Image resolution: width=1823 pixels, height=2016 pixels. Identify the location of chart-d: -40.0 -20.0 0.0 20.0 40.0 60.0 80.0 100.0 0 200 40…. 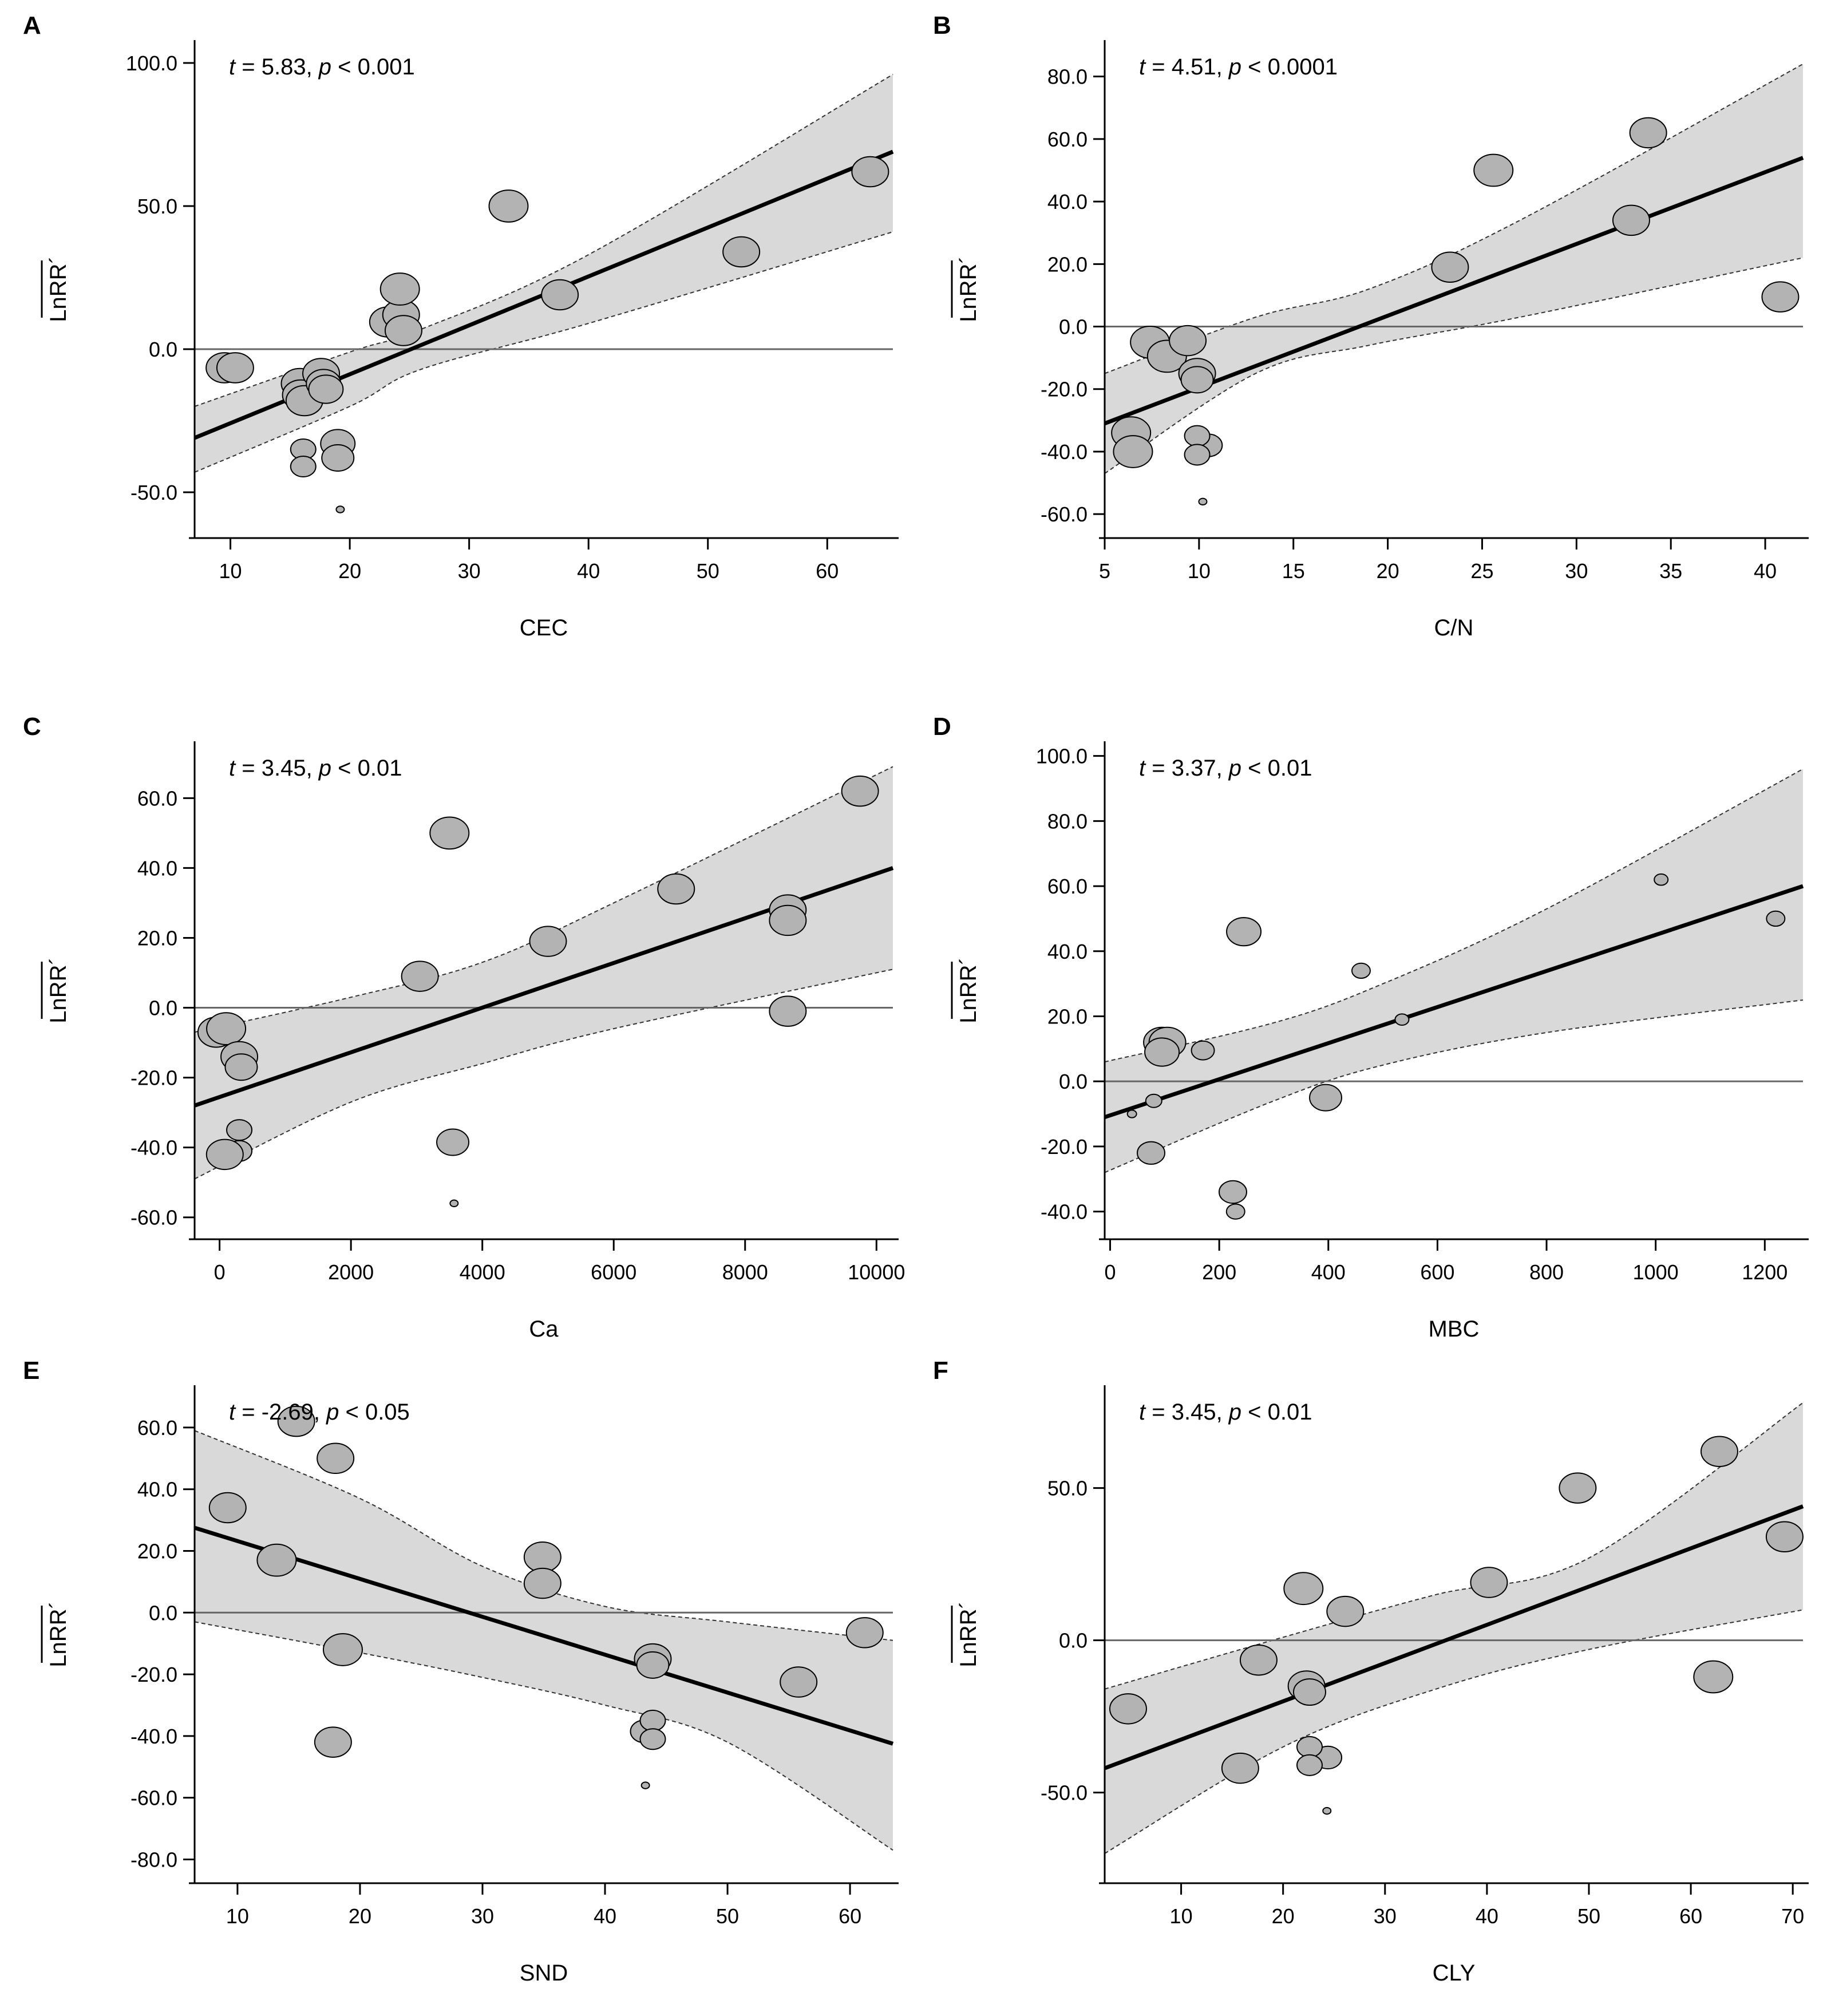
(1380, 1041).